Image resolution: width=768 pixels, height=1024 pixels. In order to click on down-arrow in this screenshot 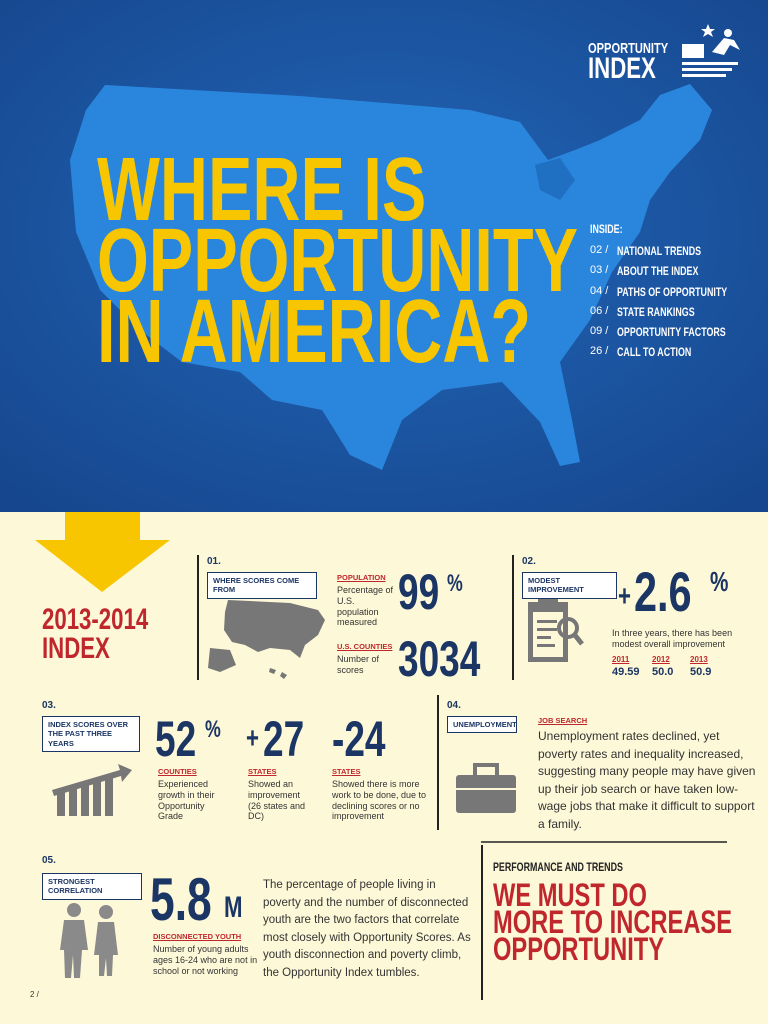, I will do `click(102, 552)`.